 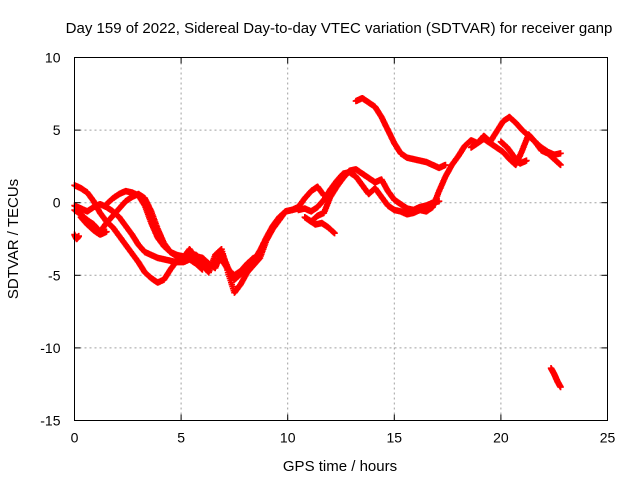 I want to click on x-tick-label: 15, so click(x=395, y=438).